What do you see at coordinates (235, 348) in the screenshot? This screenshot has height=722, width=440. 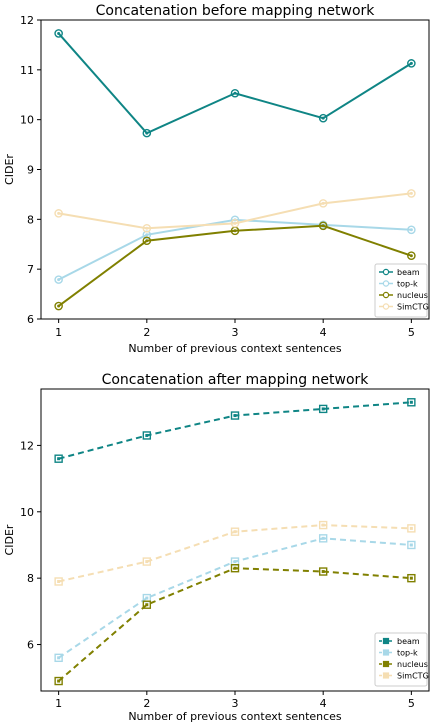 I see `x-axis-label: Number of previous context sentences` at bounding box center [235, 348].